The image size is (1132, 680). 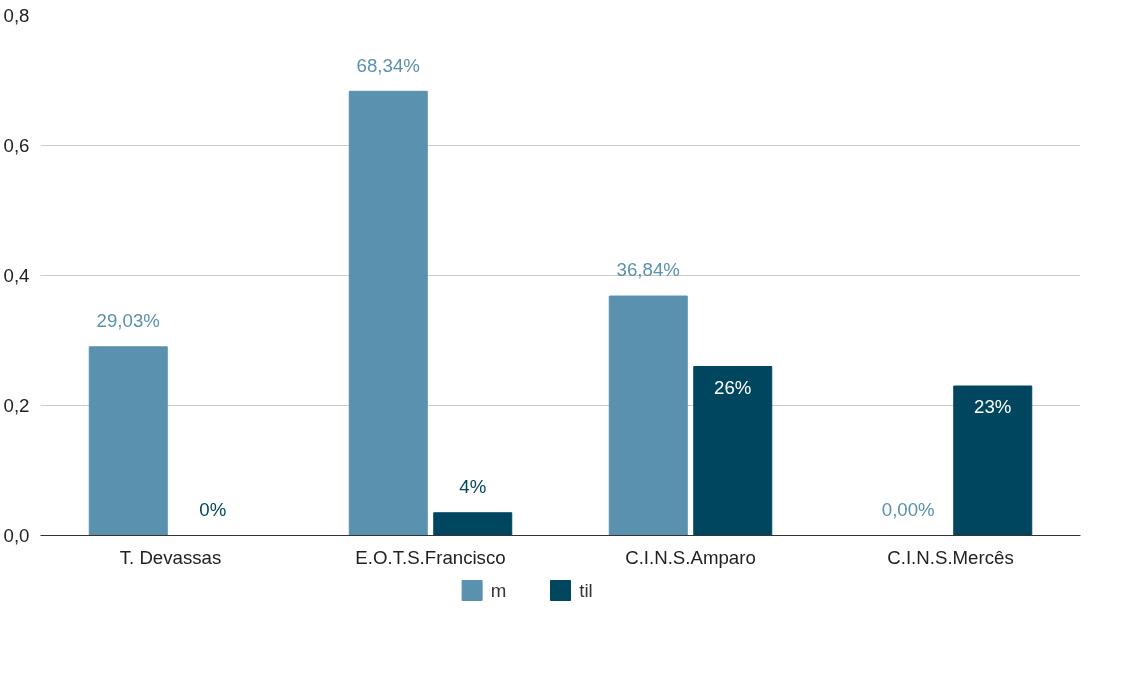 What do you see at coordinates (16, 15) in the screenshot?
I see `y-tick-label: 0,8` at bounding box center [16, 15].